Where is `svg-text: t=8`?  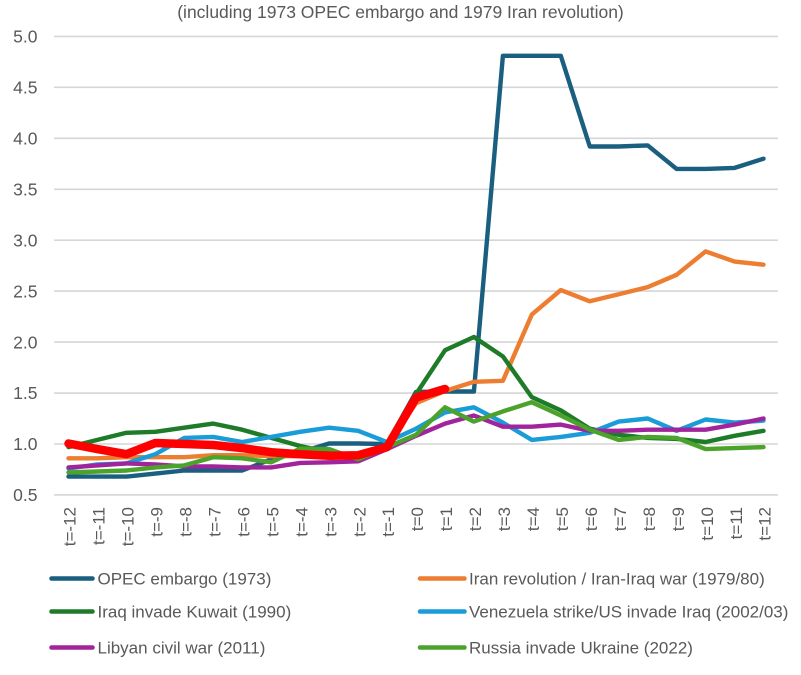
svg-text: t=8 is located at coordinates (649, 519).